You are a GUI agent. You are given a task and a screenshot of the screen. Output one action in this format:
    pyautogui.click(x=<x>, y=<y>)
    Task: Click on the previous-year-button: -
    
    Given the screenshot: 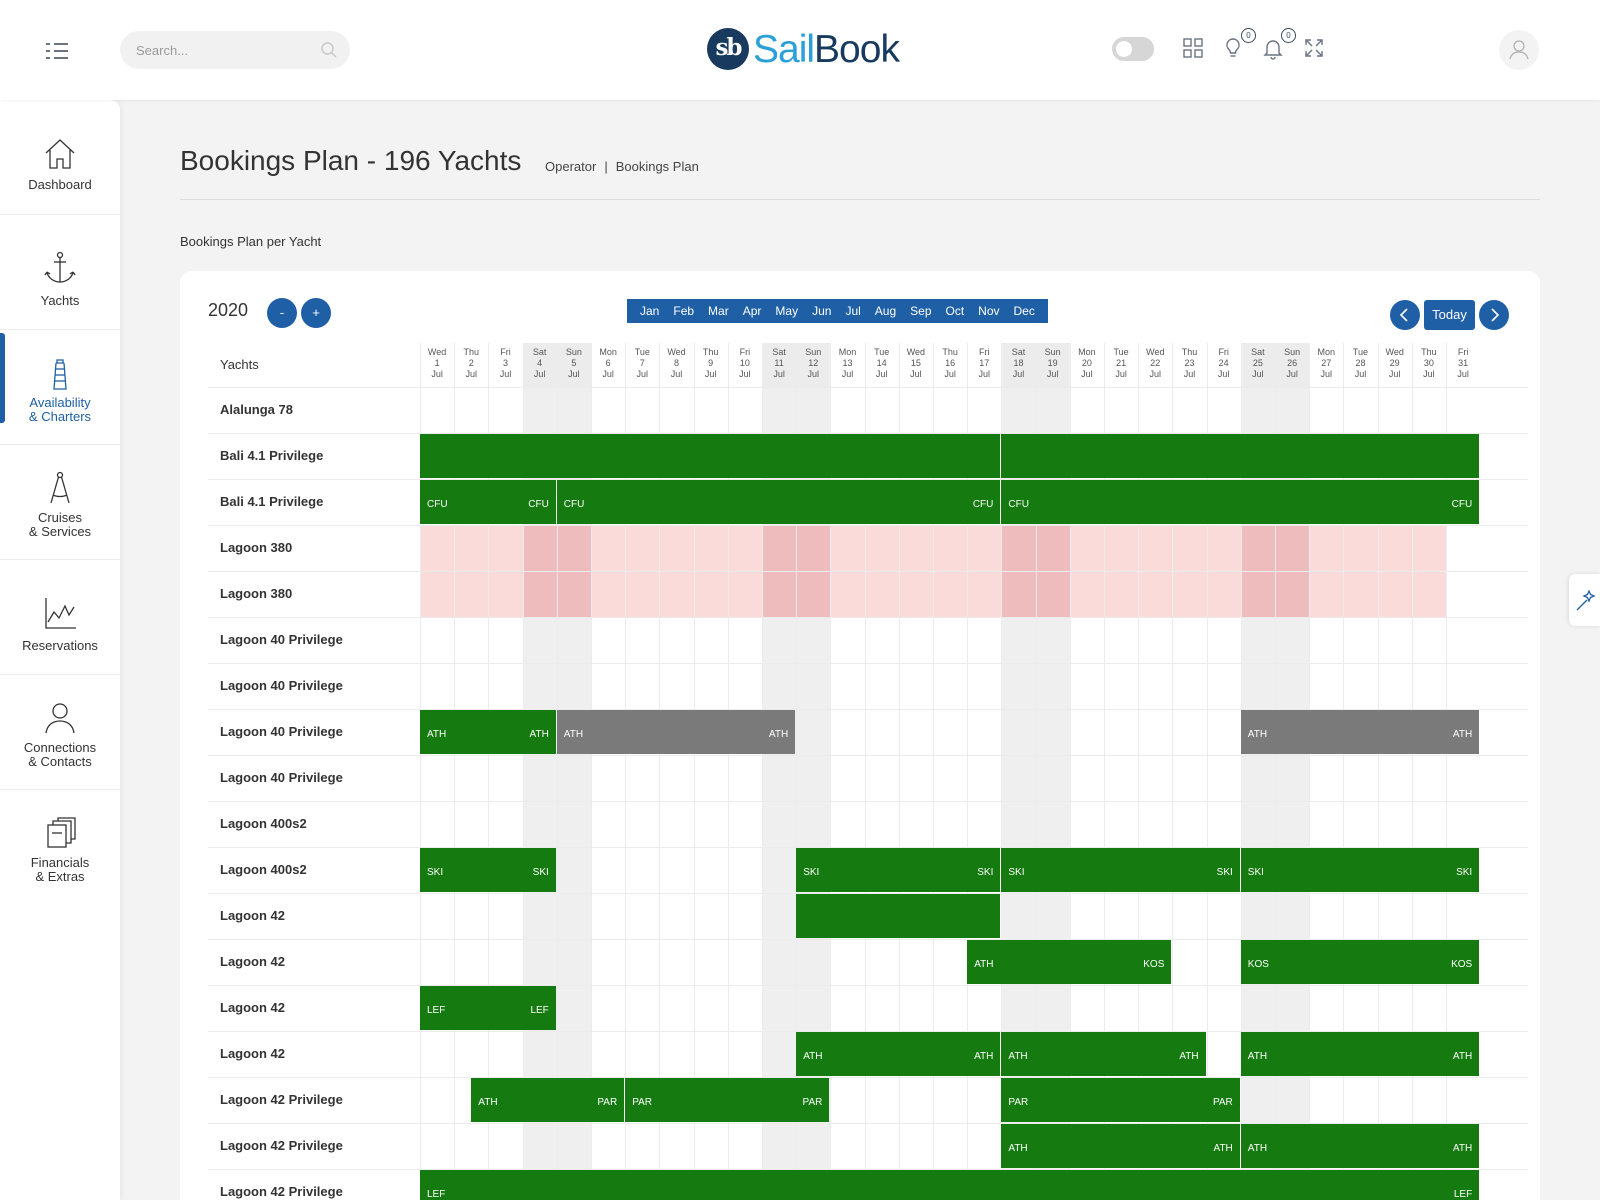 What is the action you would take?
    pyautogui.click(x=282, y=313)
    